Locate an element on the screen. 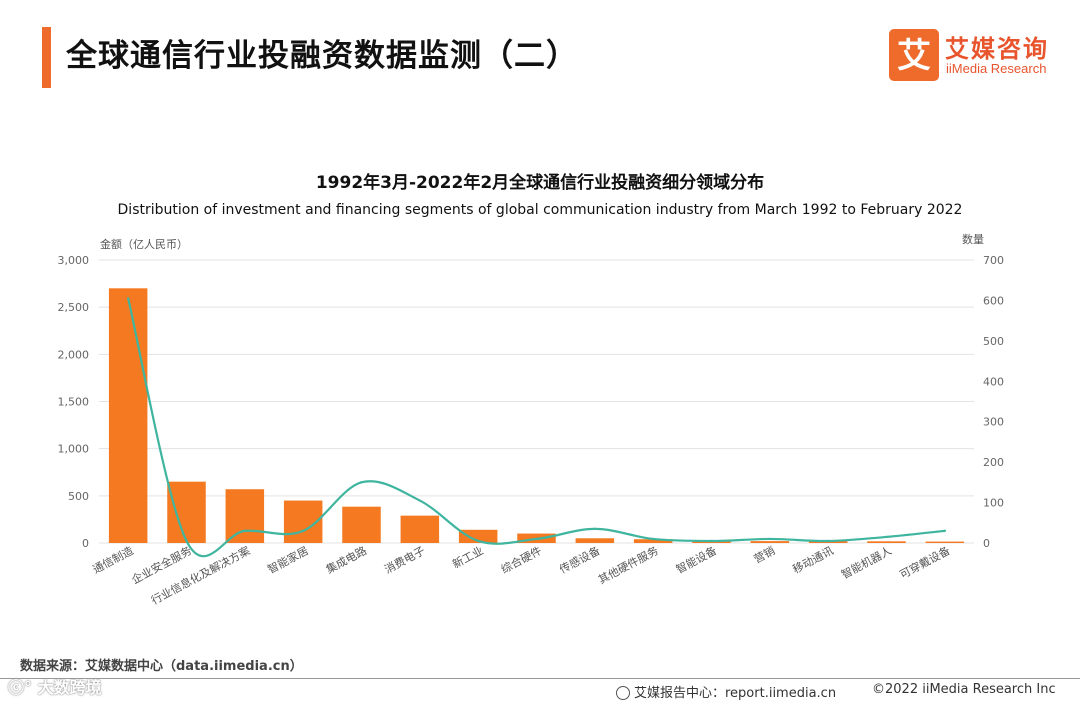  x-tick-label: 行业信息化及解决方案 is located at coordinates (201, 575).